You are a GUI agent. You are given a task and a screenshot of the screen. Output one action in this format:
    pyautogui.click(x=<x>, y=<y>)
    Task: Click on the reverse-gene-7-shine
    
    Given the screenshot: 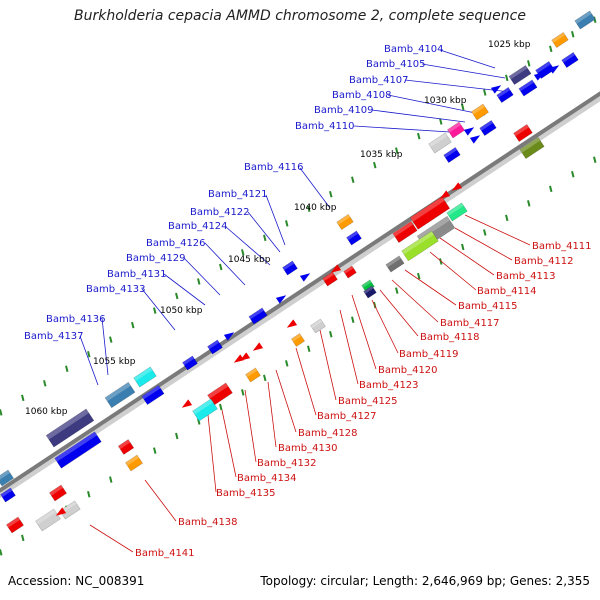 What is the action you would take?
    pyautogui.click(x=393, y=261)
    